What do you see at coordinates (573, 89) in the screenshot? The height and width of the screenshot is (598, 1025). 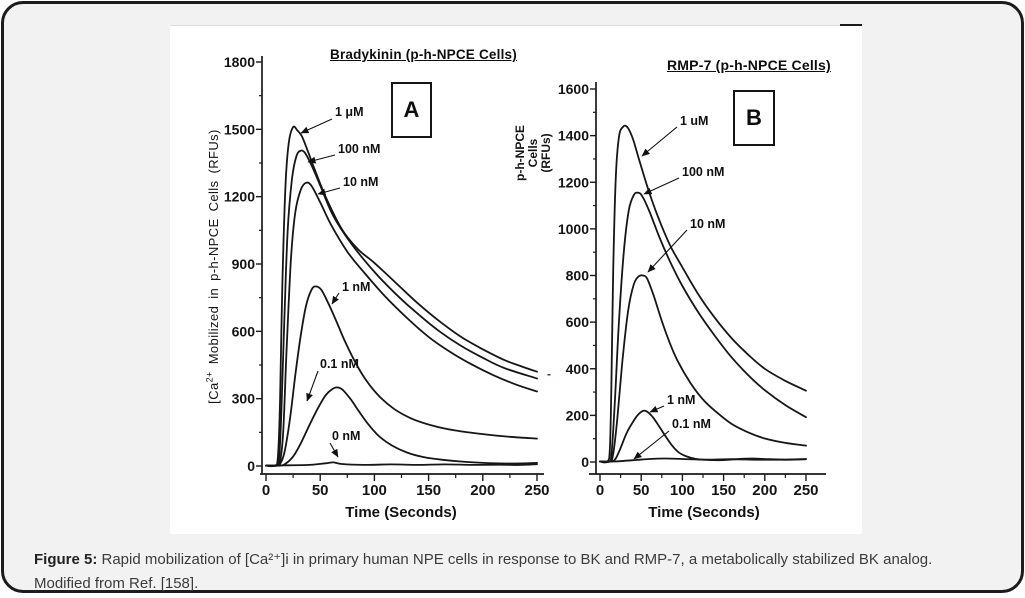 I see `y-tick-label: 1600` at bounding box center [573, 89].